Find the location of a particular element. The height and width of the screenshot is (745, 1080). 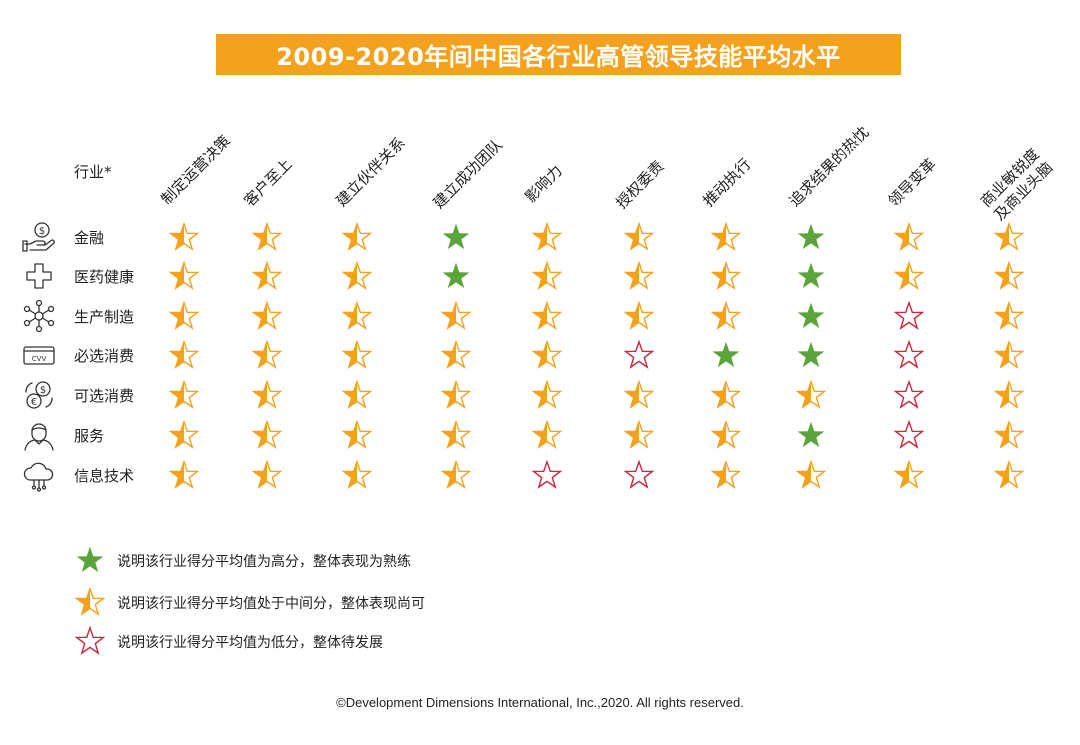

title-banner: 2009-2020年间中国各行业高管领导技能平均水平 is located at coordinates (558, 54).